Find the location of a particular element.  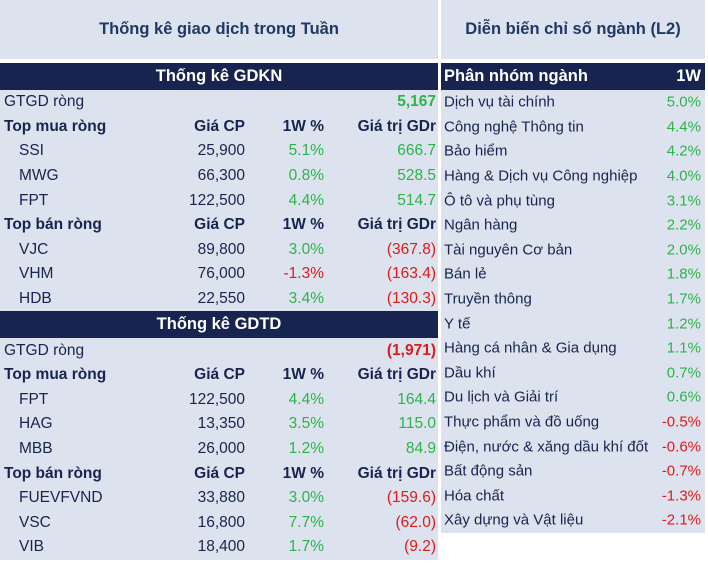

gdtd-buy-label: Top mua ròng is located at coordinates (55, 375).